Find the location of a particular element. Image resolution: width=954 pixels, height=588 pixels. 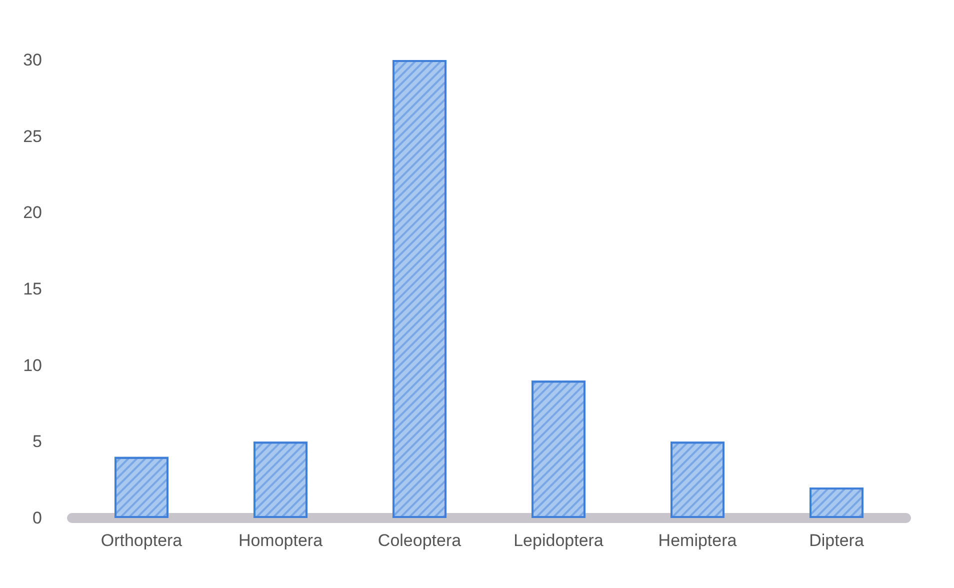

y-tick-label: 25 is located at coordinates (32, 136).